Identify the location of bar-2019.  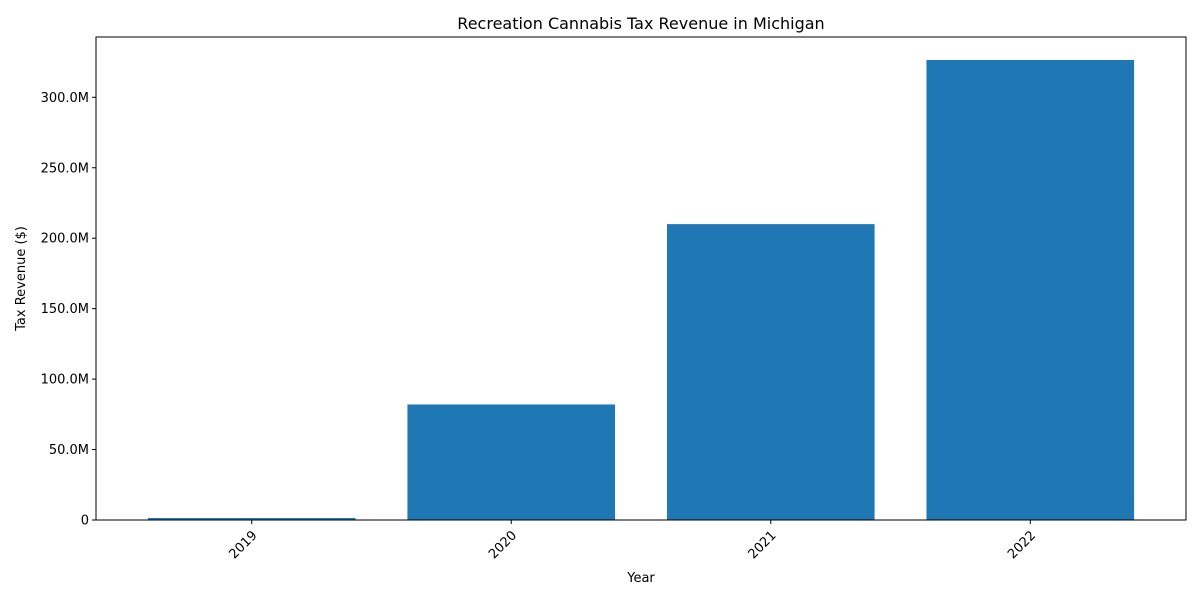
(251, 519).